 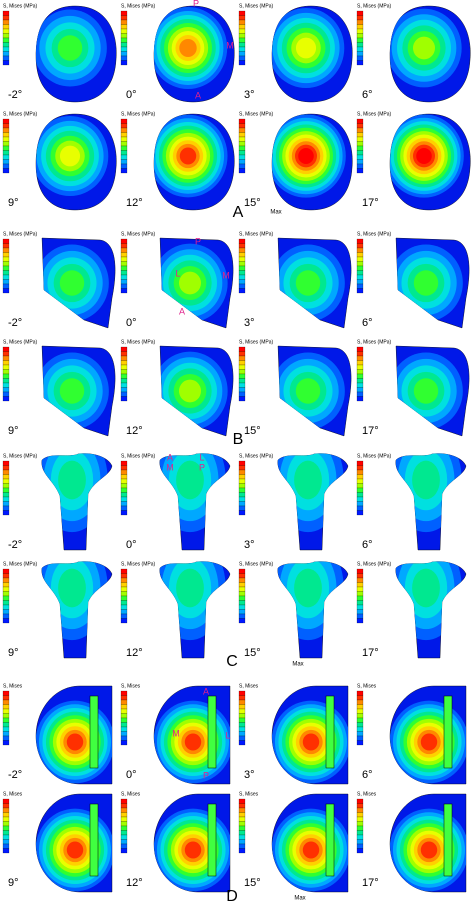 I want to click on annotation: Max, so click(x=297, y=665).